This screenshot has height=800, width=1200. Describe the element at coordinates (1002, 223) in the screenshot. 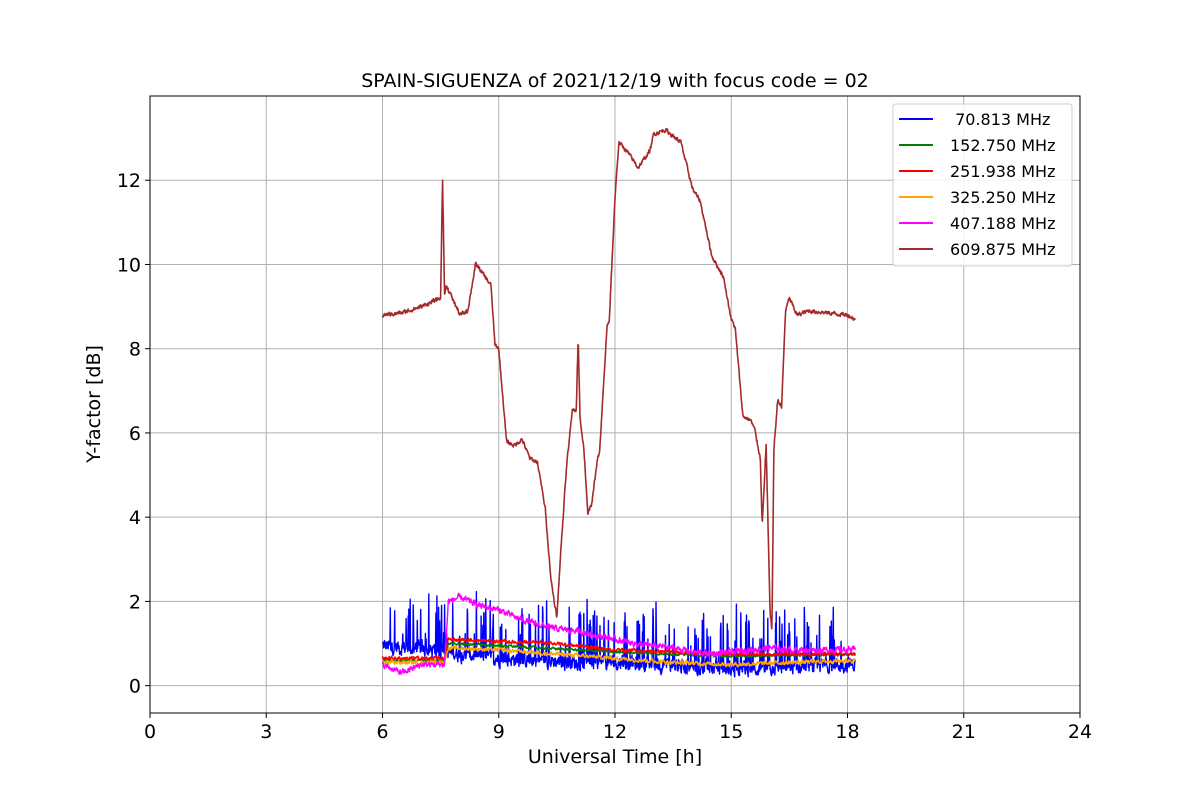

I see `legend-label: 407.188 MHz` at that location.